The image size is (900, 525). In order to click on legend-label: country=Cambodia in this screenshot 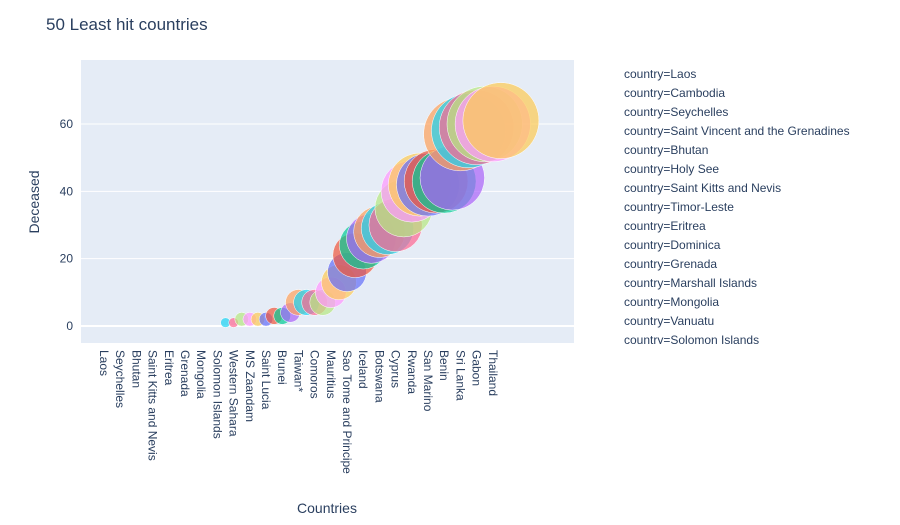, I will do `click(674, 93)`.